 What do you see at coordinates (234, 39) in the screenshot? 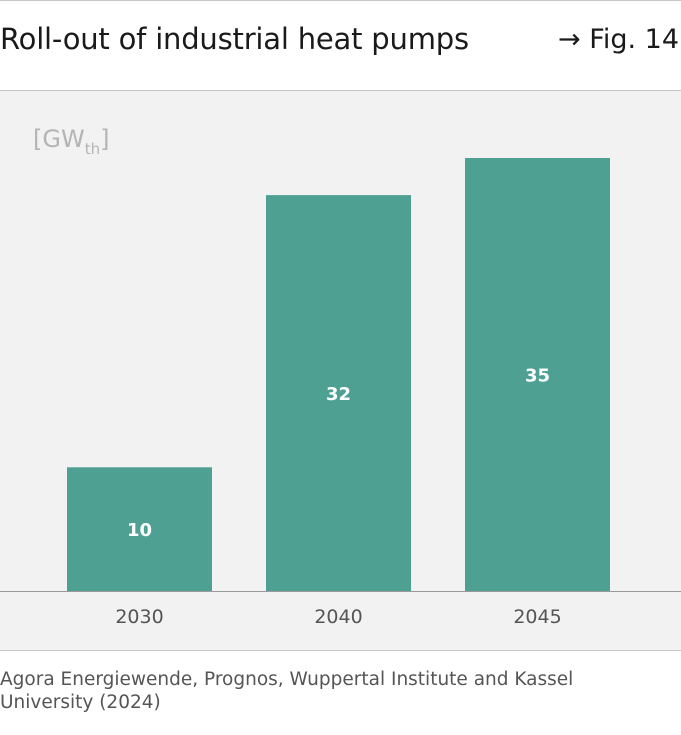
I see `chart-title: Roll-out of industrial heat pumps` at bounding box center [234, 39].